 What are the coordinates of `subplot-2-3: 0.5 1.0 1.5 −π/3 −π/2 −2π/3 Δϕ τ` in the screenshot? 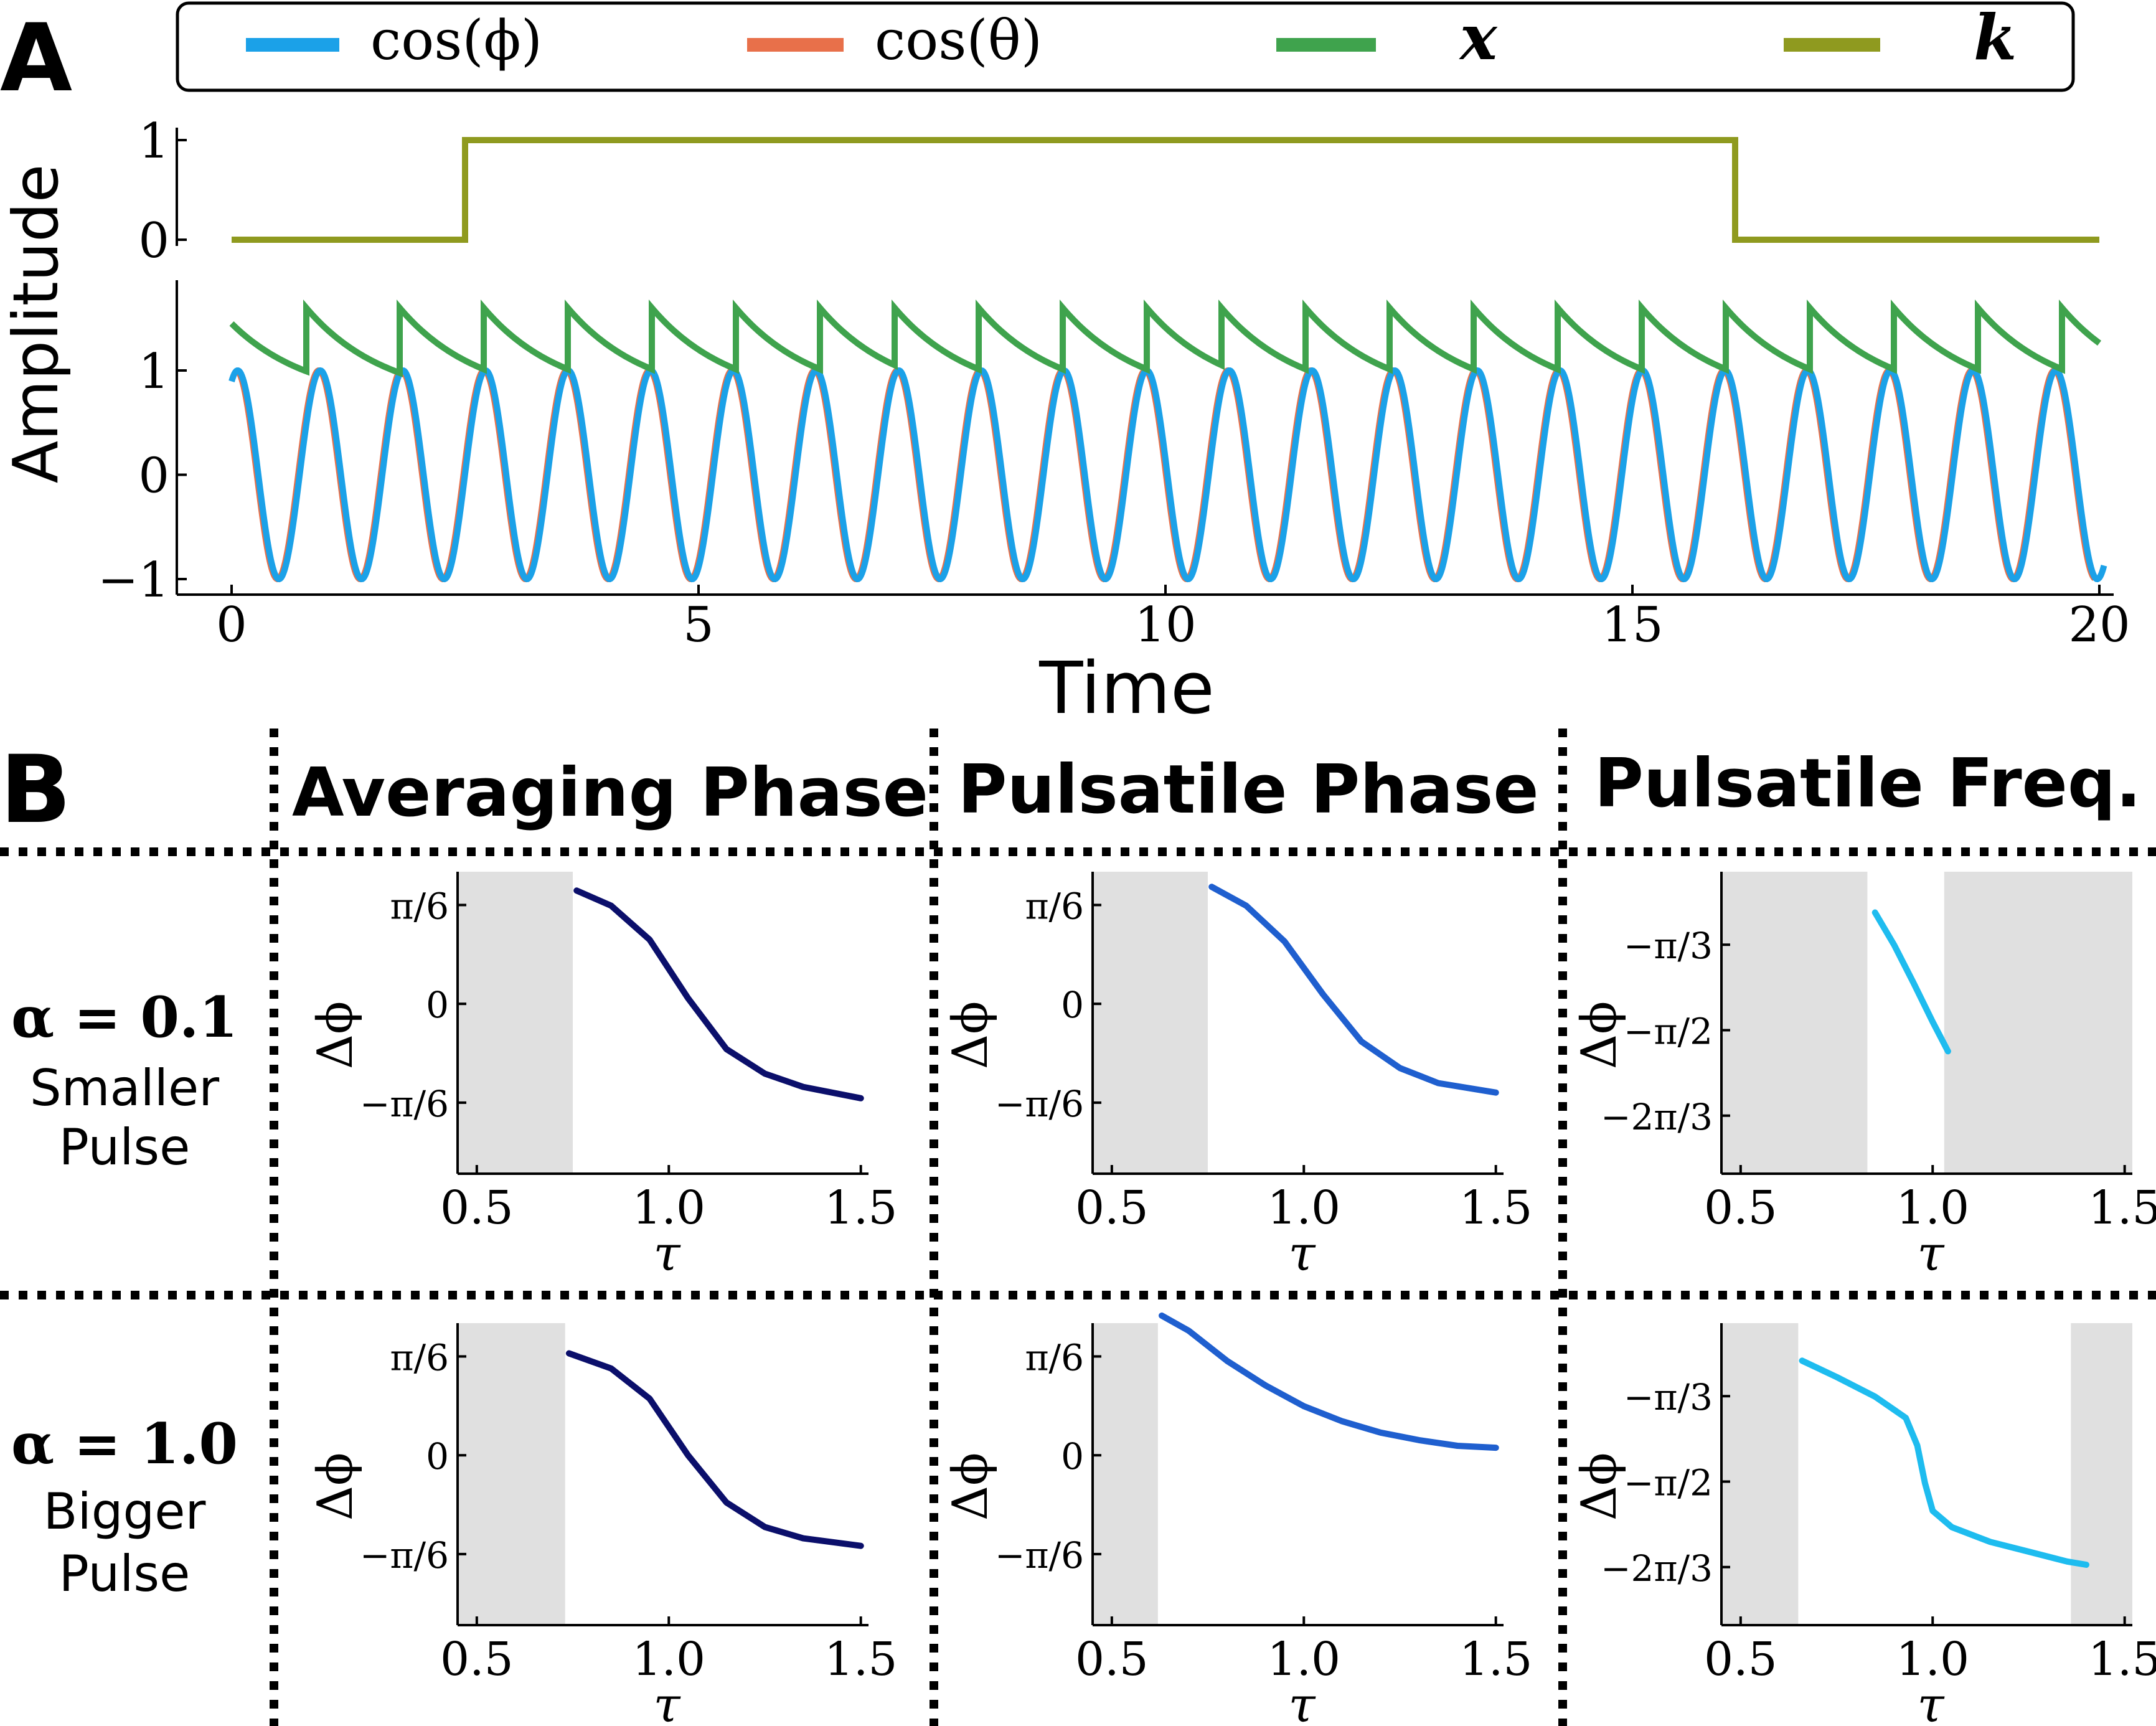 It's located at (1863, 1524).